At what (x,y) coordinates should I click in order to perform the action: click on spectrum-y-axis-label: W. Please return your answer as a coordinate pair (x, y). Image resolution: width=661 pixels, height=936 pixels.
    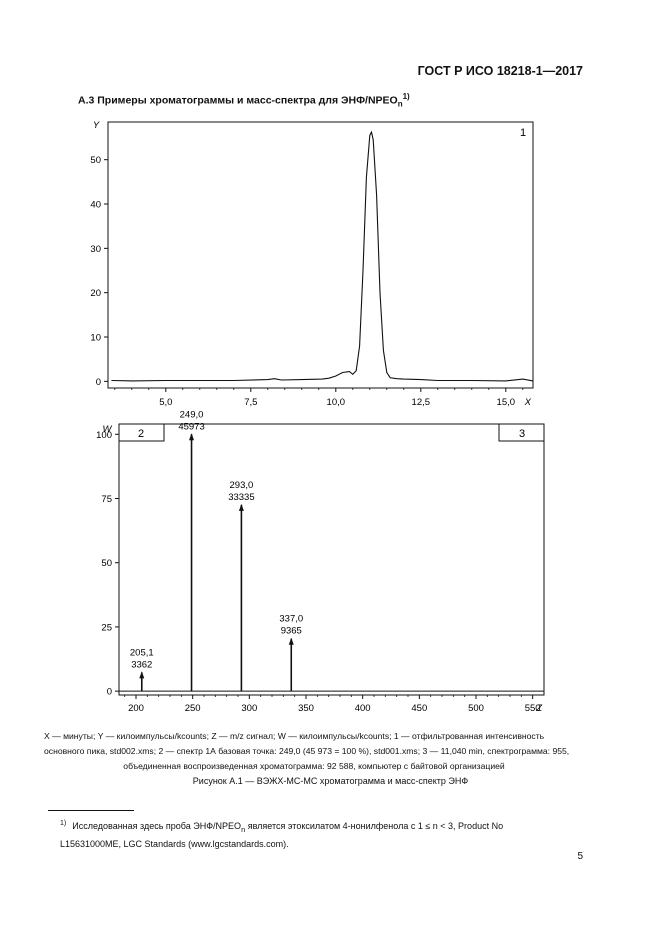
    Looking at the image, I should click on (108, 429).